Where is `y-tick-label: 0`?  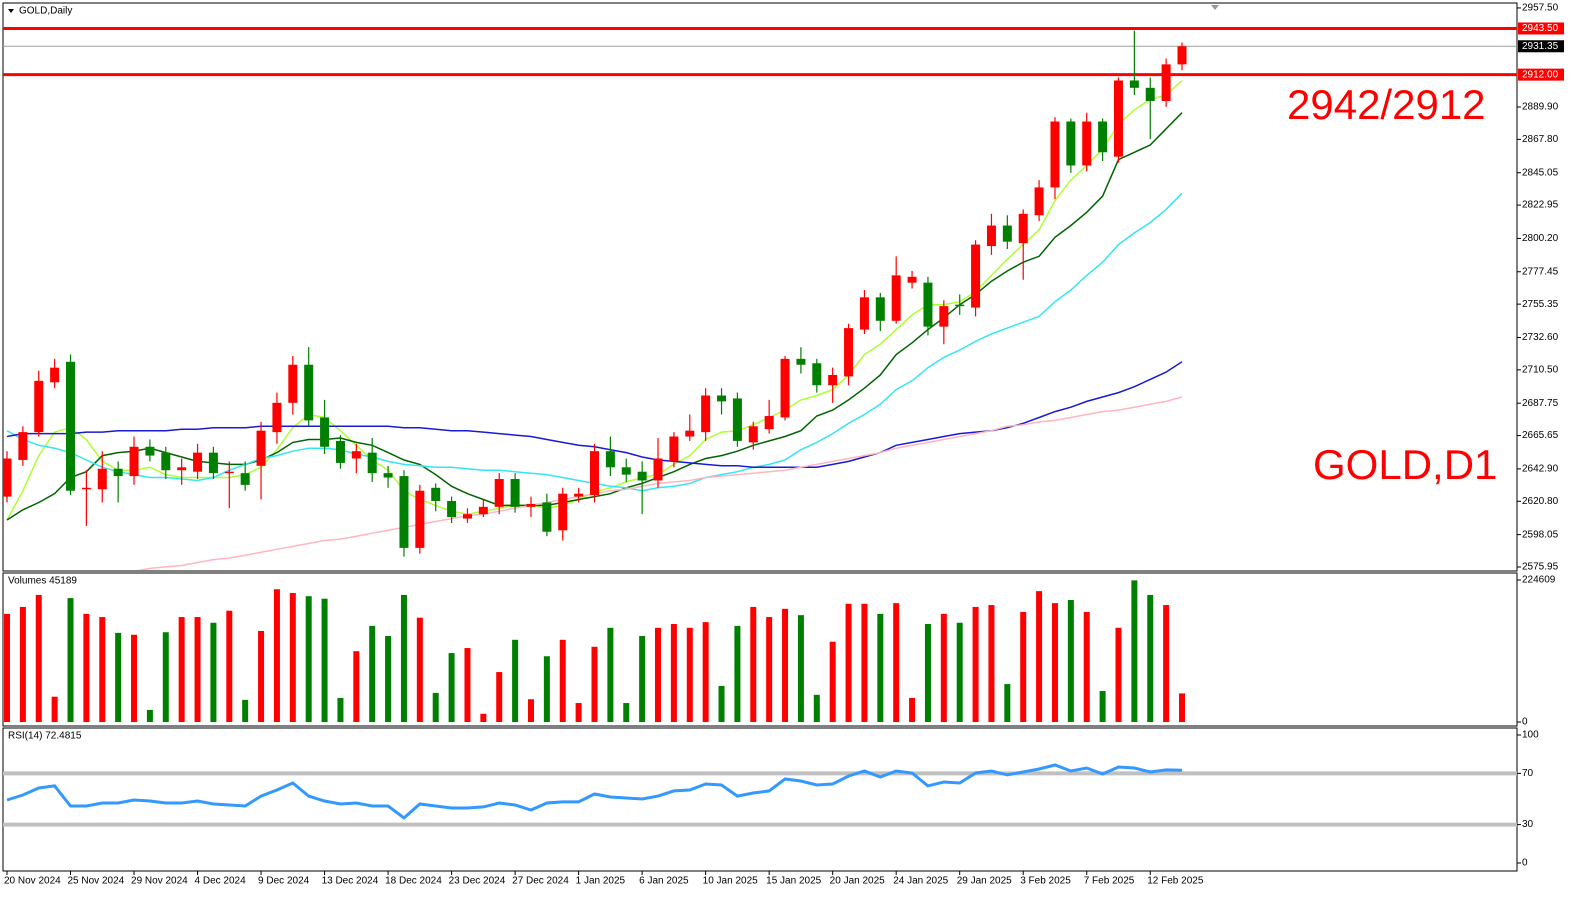 y-tick-label: 0 is located at coordinates (1525, 722).